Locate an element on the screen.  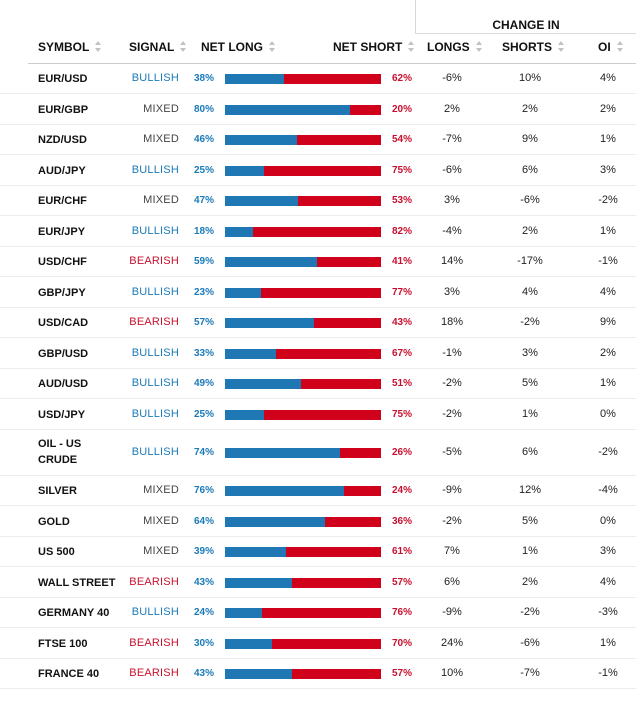
symbol-cell: GERMANY 40 is located at coordinates (74, 613).